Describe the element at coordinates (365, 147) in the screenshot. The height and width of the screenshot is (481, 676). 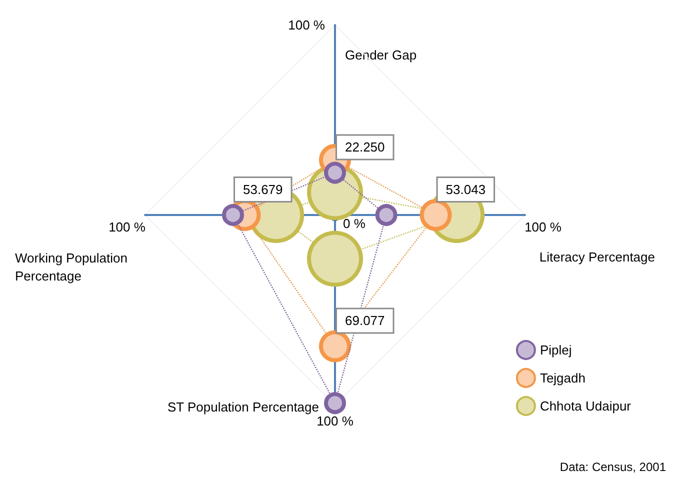
I see `data-label: 22.250` at that location.